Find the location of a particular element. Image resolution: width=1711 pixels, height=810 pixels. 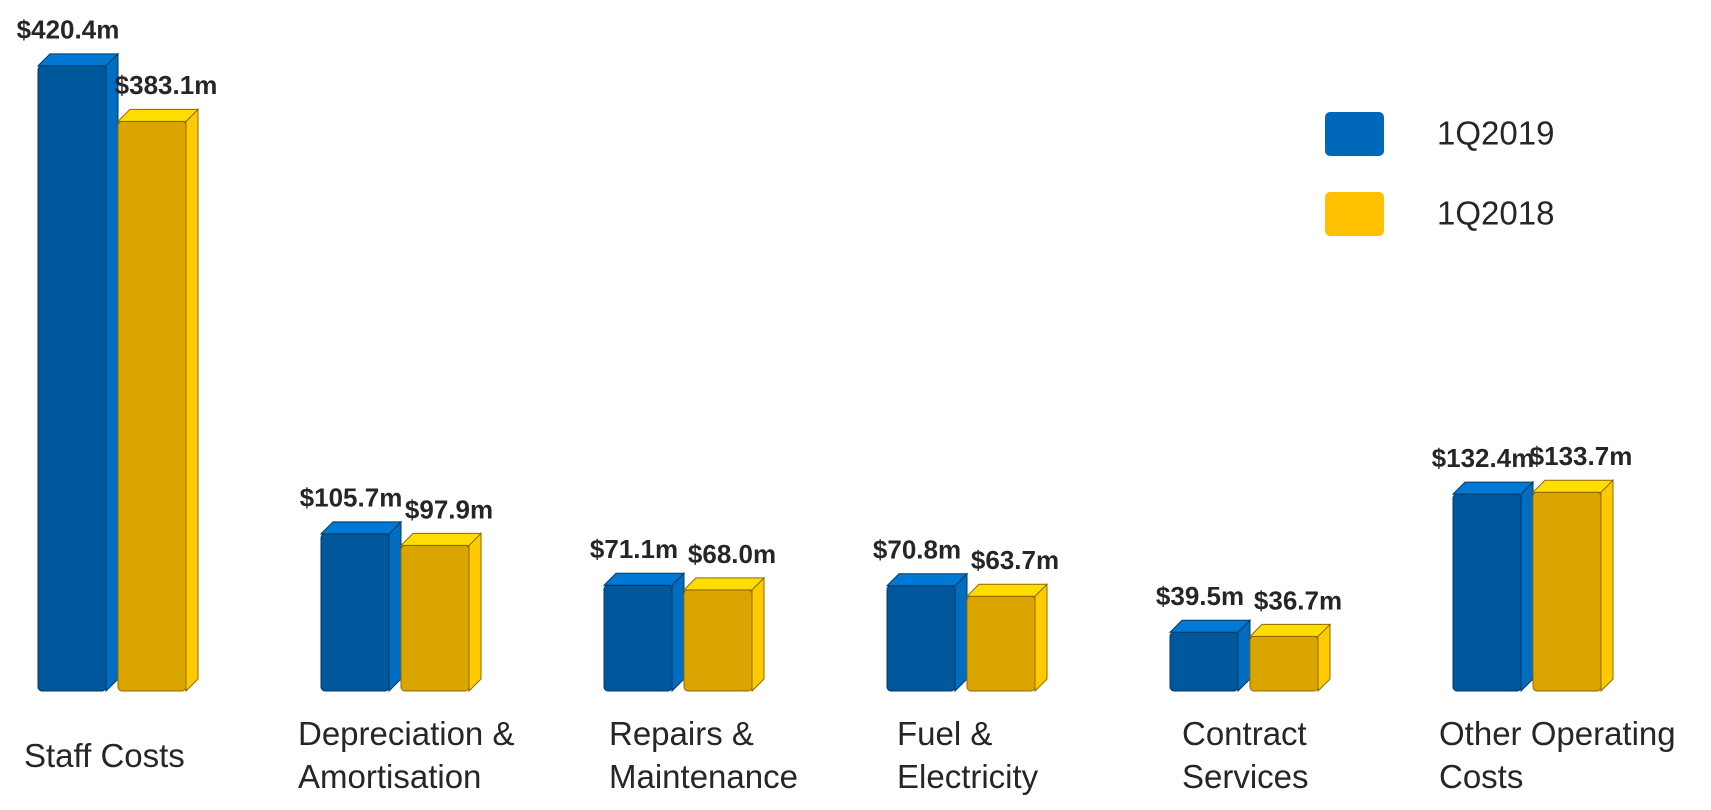

x-tick-label: Fuel & Electricity is located at coordinates (968, 755).